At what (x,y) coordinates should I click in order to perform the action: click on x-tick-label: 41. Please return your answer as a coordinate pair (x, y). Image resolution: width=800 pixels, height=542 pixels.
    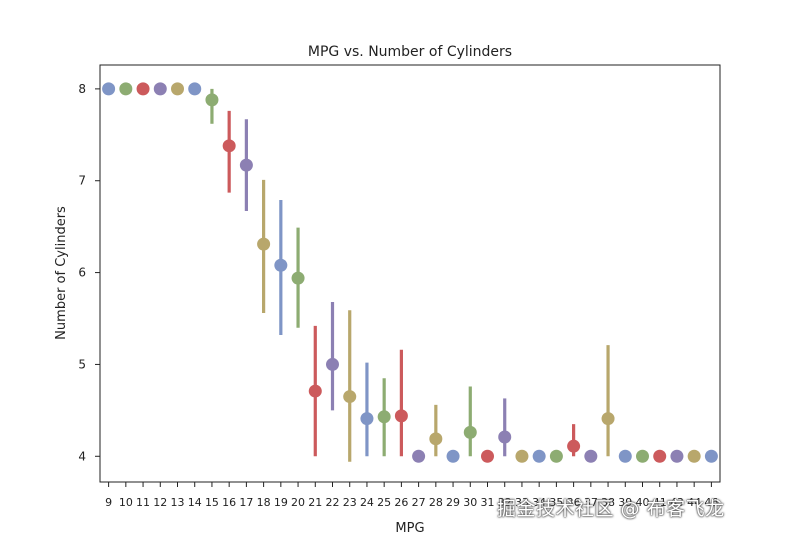
    Looking at the image, I should click on (660, 502).